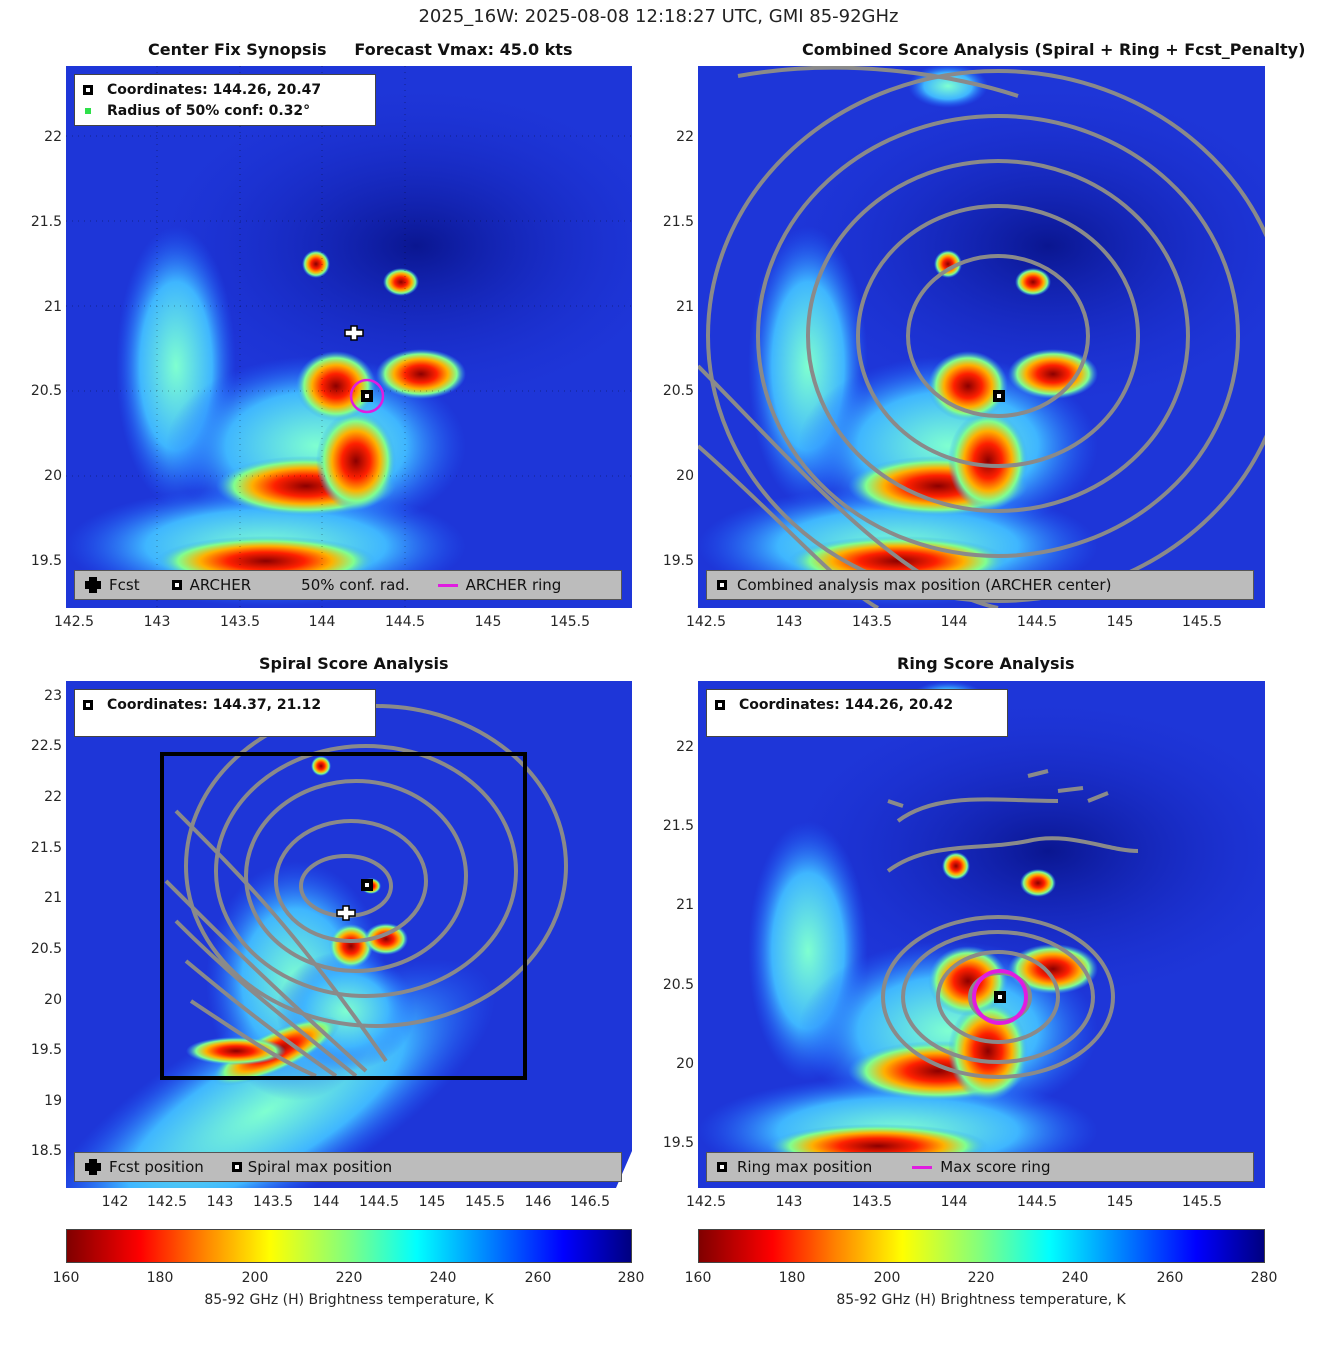 The image size is (1317, 1350). What do you see at coordinates (167, 1202) in the screenshot?
I see `bl-xtick: 142.5` at bounding box center [167, 1202].